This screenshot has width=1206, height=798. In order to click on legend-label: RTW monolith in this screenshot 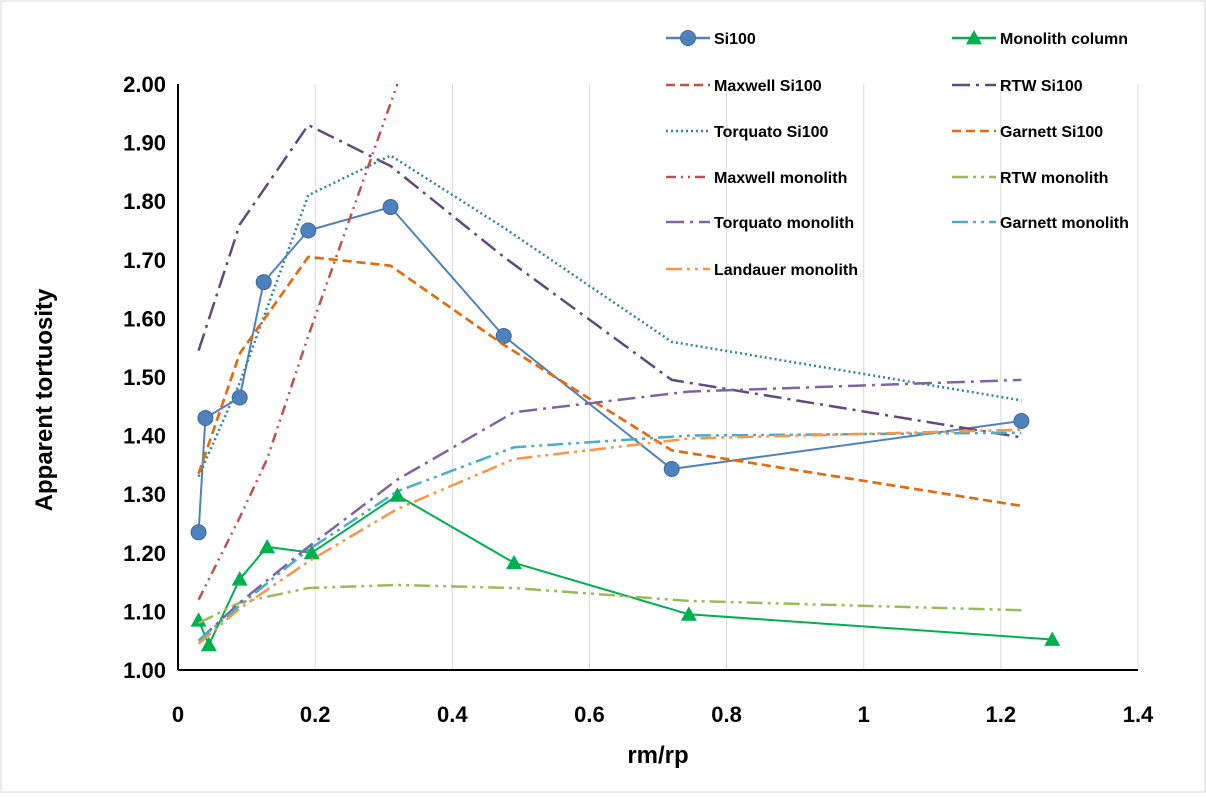, I will do `click(1054, 178)`.